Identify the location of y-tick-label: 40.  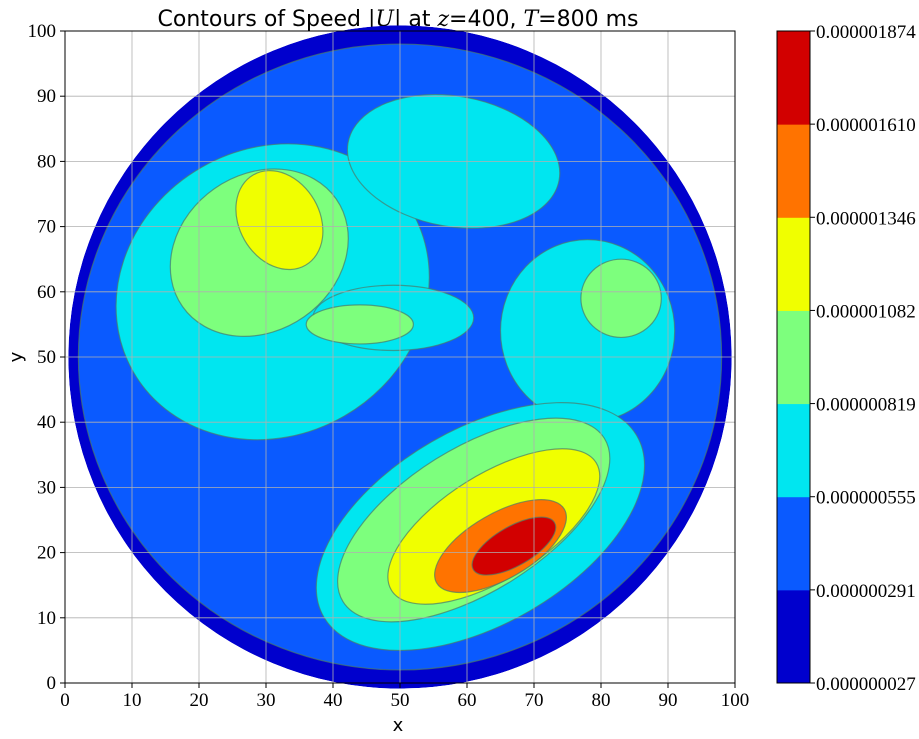
(46, 422).